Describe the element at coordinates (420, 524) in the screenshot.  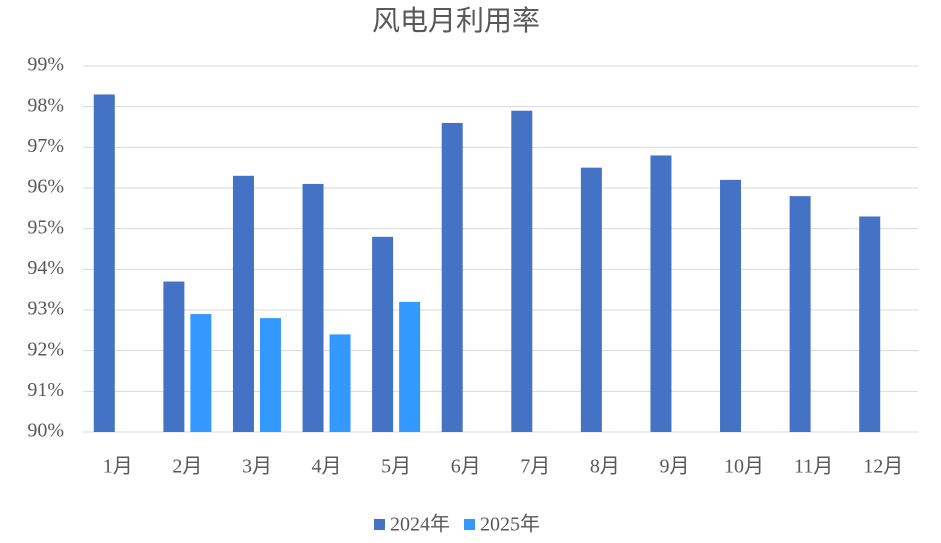
I see `legend-label: 2024年` at that location.